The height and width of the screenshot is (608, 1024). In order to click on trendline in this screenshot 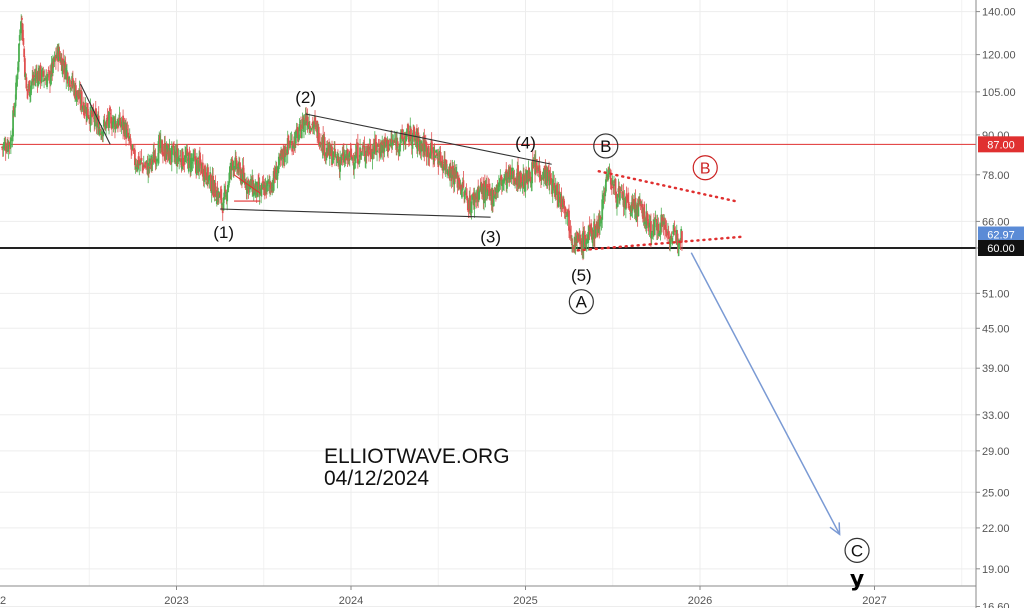, I will do `click(667, 186)`.